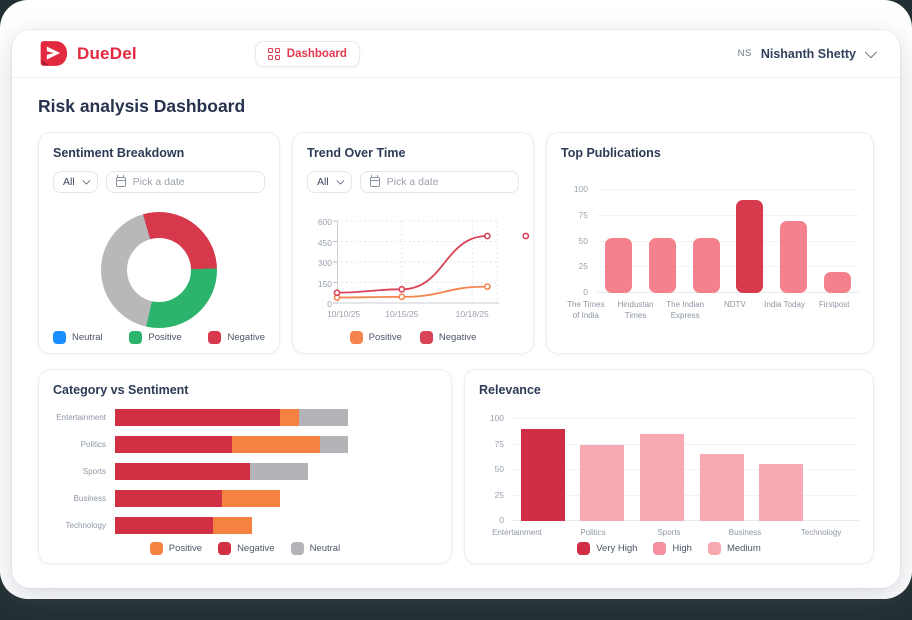  I want to click on line-plot-area: 10/10/25 10/15/25 10/18/25, so click(428, 269).